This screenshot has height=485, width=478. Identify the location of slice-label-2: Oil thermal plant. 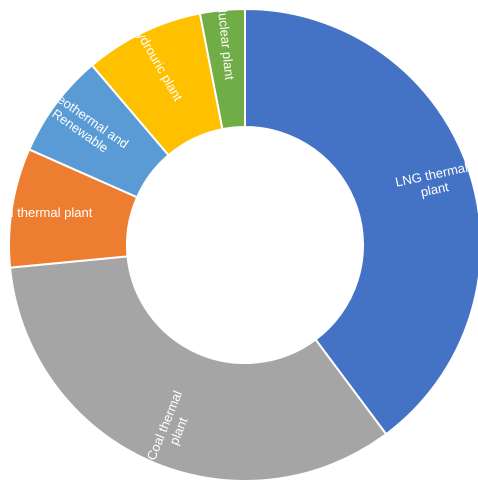
(46, 212).